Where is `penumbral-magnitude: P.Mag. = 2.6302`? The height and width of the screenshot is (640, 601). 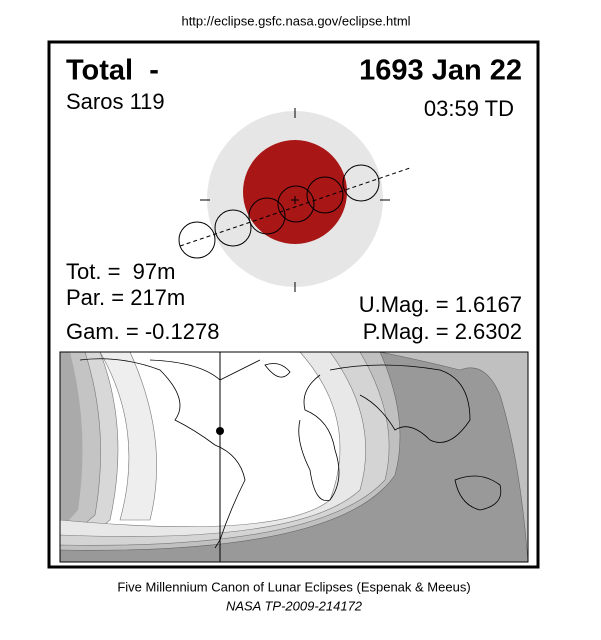 penumbral-magnitude: P.Mag. = 2.6302 is located at coordinates (442, 331).